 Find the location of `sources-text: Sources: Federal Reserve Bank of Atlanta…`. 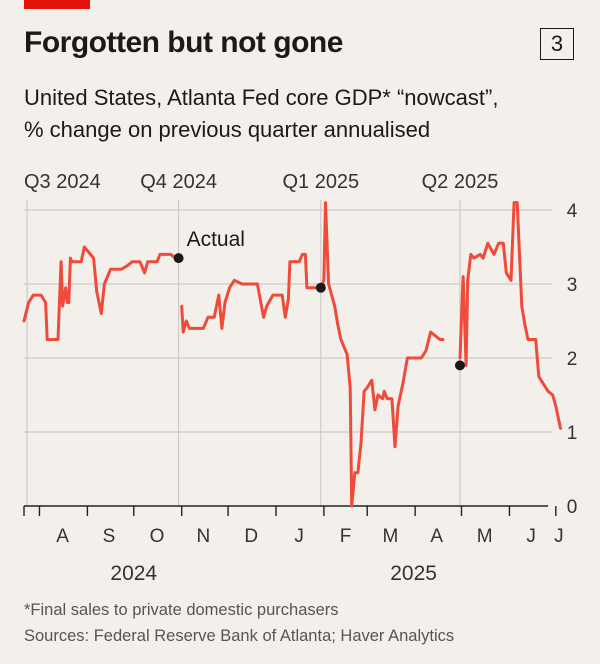

sources-text: Sources: Federal Reserve Bank of Atlanta… is located at coordinates (239, 636).